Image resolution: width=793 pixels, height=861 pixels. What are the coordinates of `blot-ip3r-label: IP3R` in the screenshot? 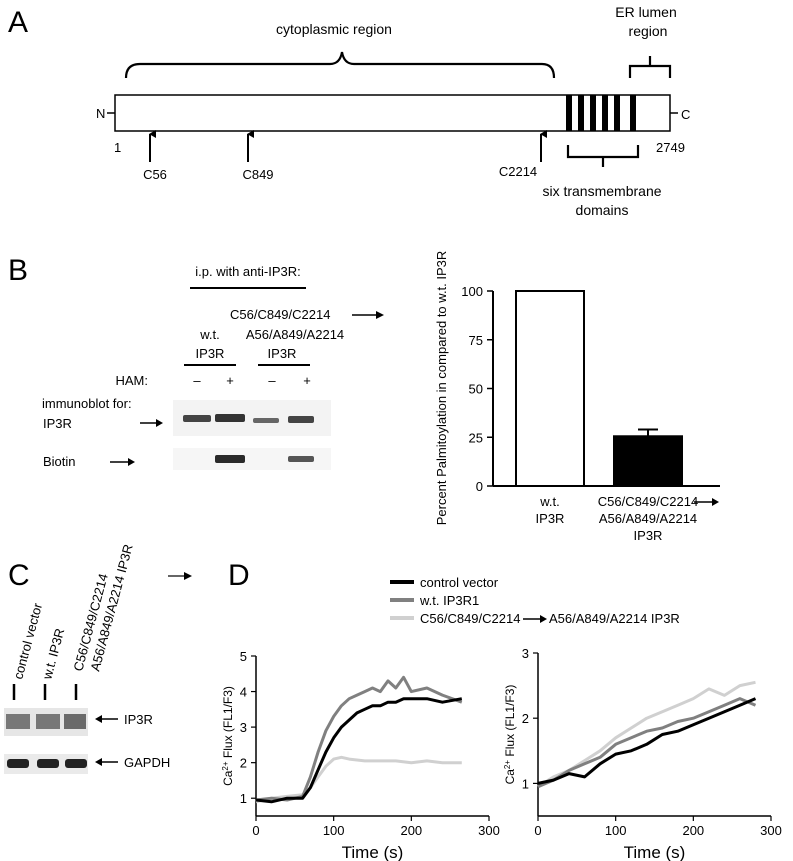 It's located at (57, 423).